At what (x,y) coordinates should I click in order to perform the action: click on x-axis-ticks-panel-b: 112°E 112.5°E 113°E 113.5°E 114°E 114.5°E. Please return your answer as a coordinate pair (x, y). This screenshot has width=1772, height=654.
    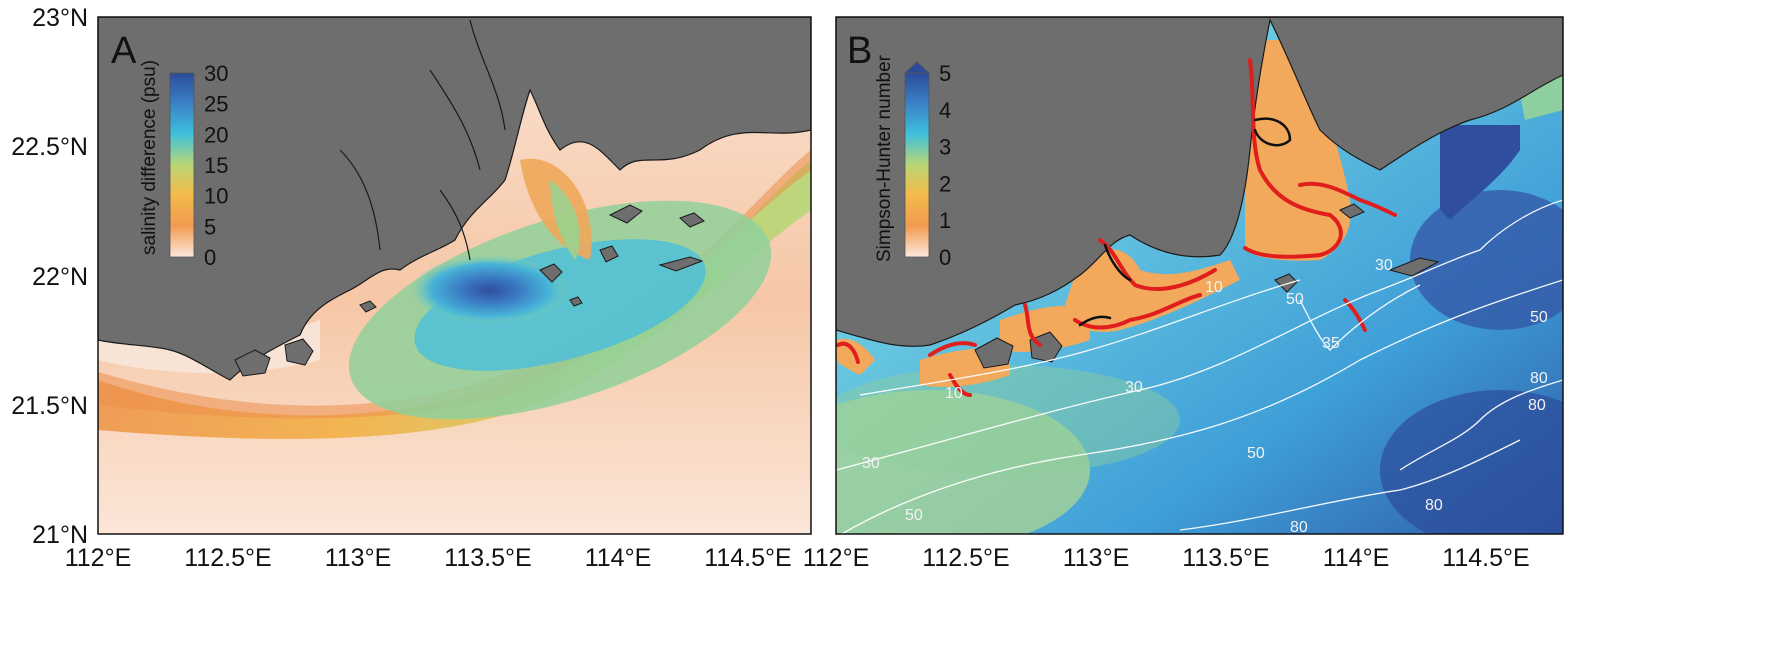
    Looking at the image, I should click on (1166, 558).